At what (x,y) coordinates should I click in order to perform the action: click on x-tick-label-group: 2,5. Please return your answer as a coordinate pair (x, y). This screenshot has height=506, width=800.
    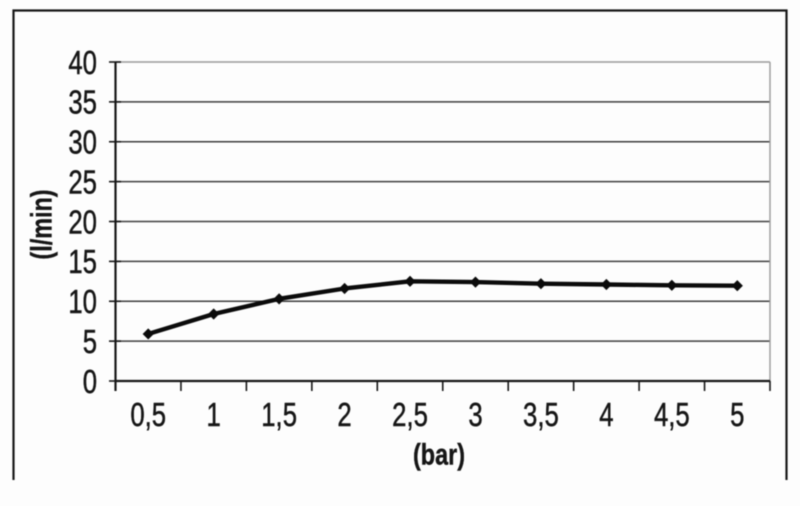
    Looking at the image, I should click on (410, 415).